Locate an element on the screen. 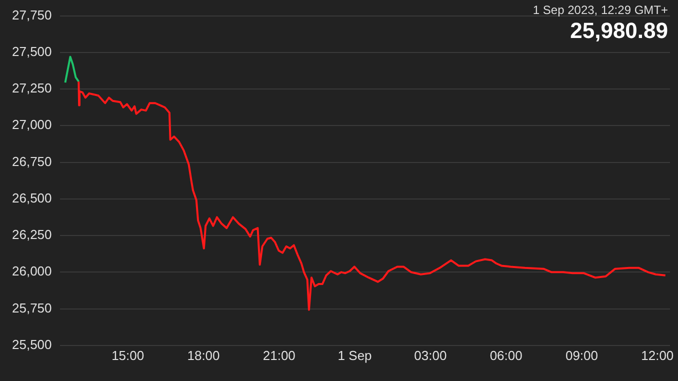 This screenshot has width=678, height=381. annotation: 1 Sep 2023, 12:29 GMT+ is located at coordinates (600, 10).